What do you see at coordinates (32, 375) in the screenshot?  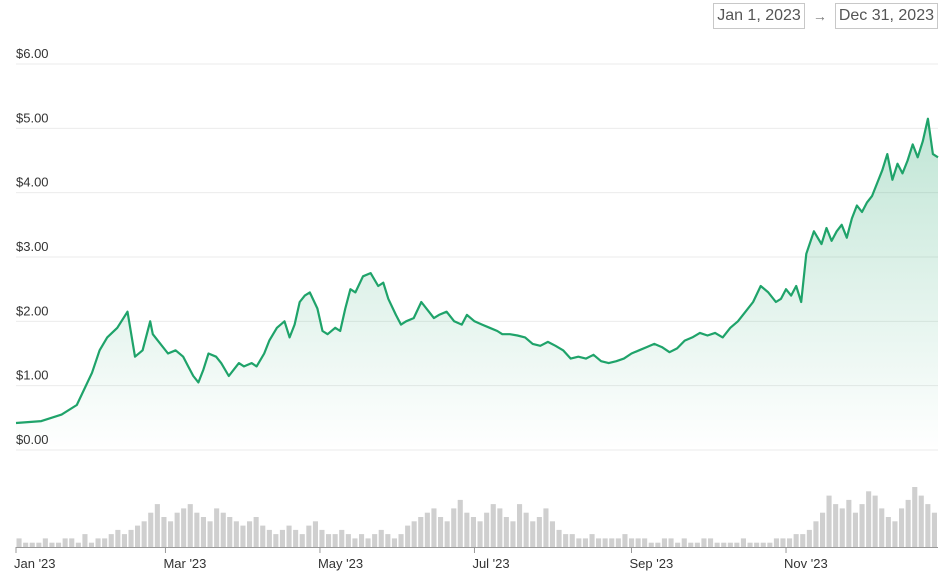 I see `y-tick-label: $1.00` at bounding box center [32, 375].